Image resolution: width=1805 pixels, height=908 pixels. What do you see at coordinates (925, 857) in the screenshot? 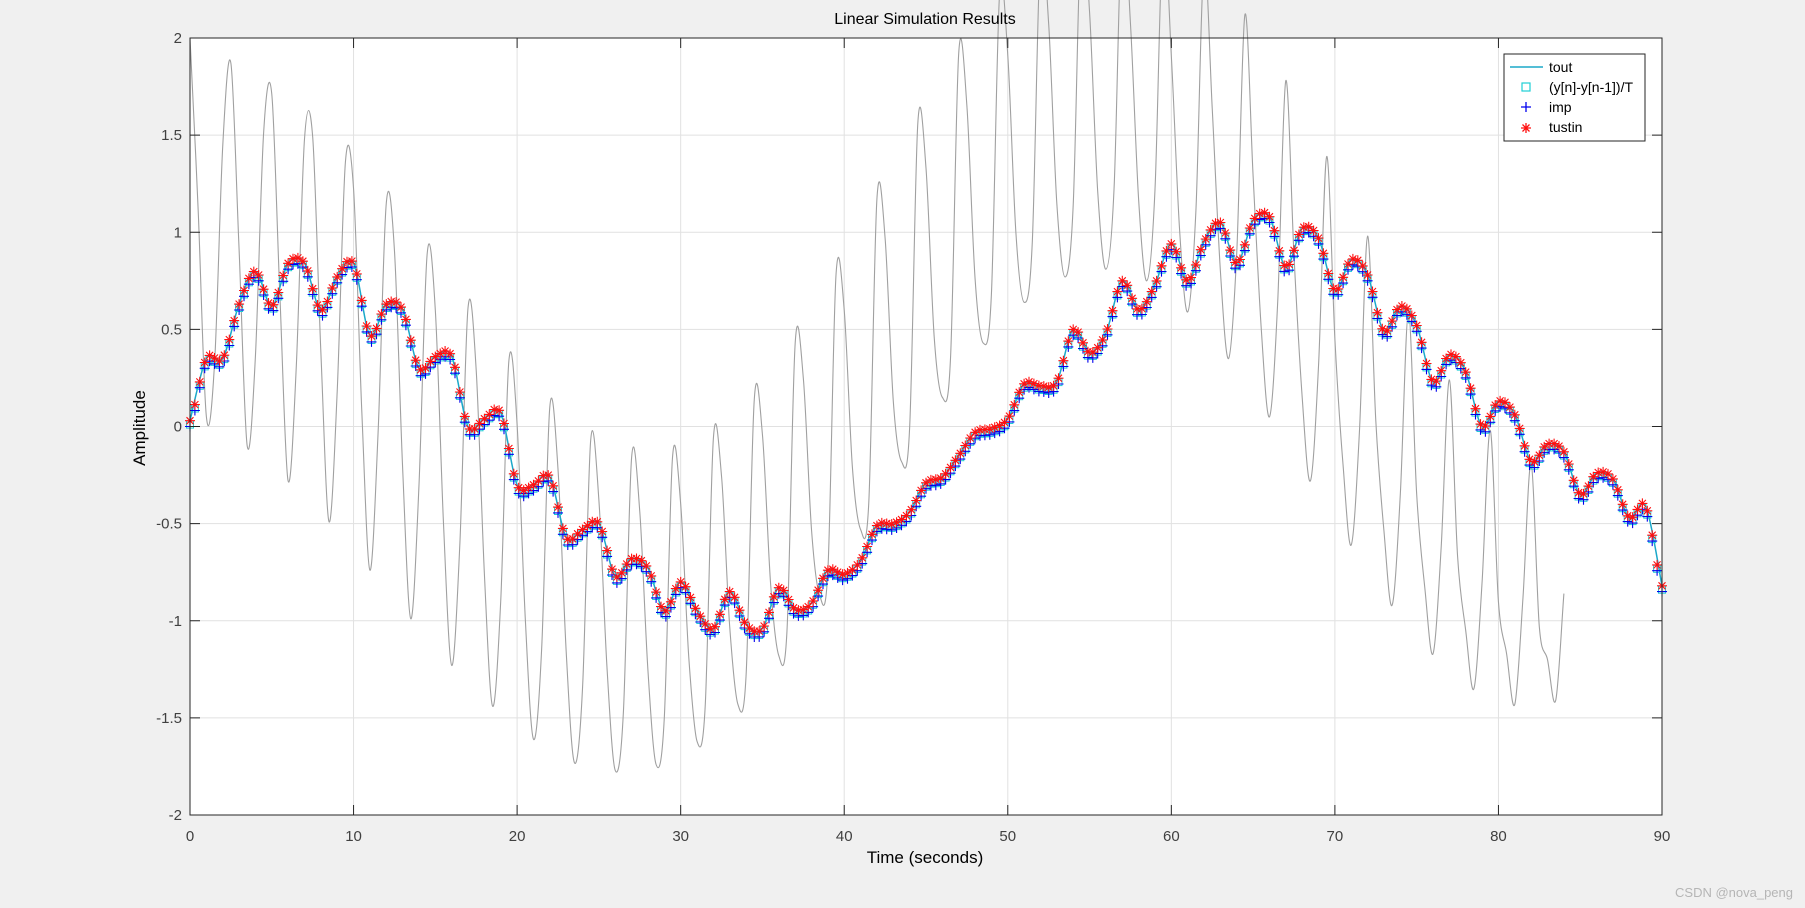
I see `x-axis-label: Time (seconds)` at bounding box center [925, 857].